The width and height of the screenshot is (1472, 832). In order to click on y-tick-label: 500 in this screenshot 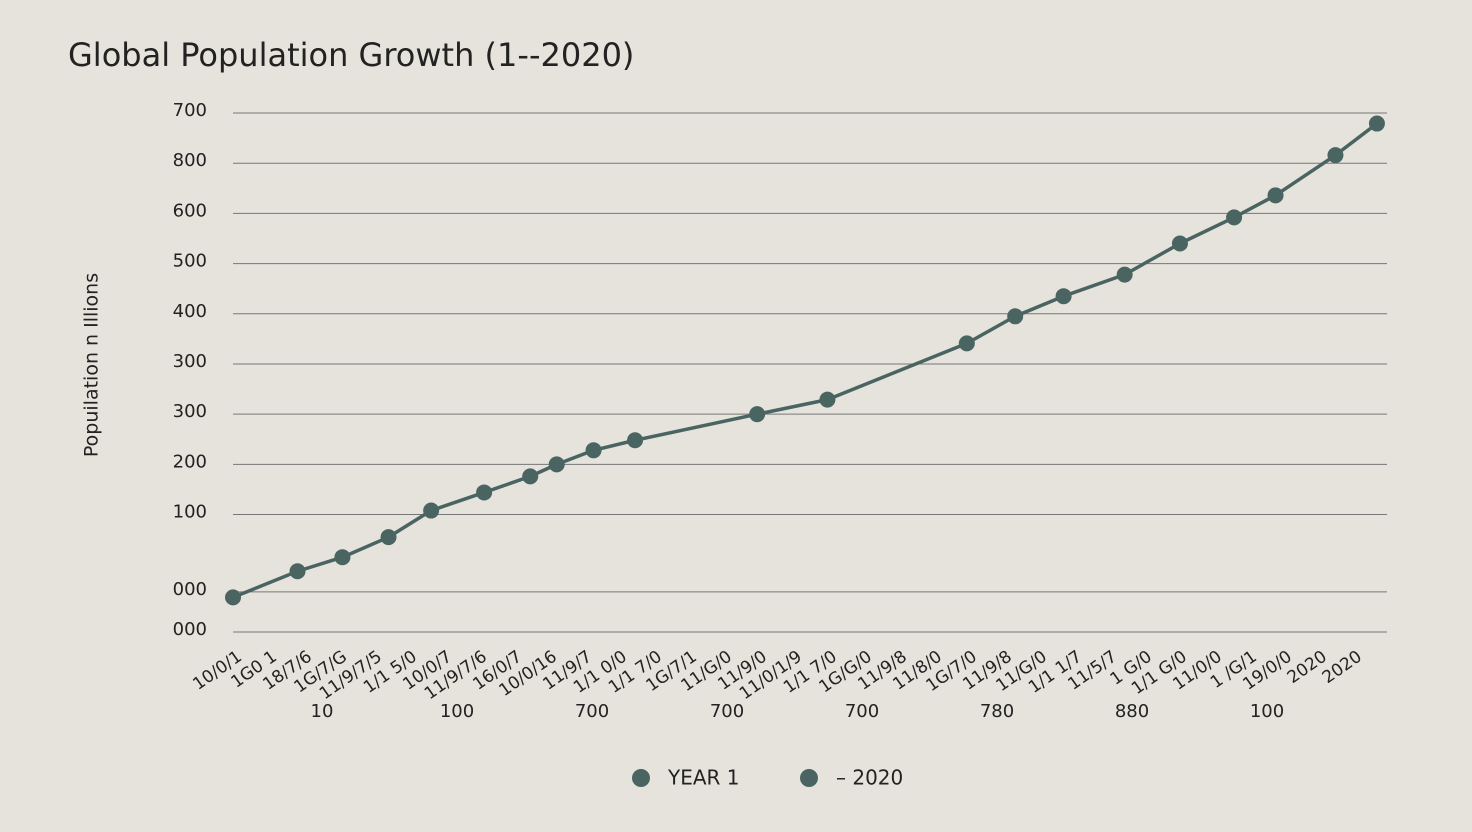, I will do `click(190, 261)`.